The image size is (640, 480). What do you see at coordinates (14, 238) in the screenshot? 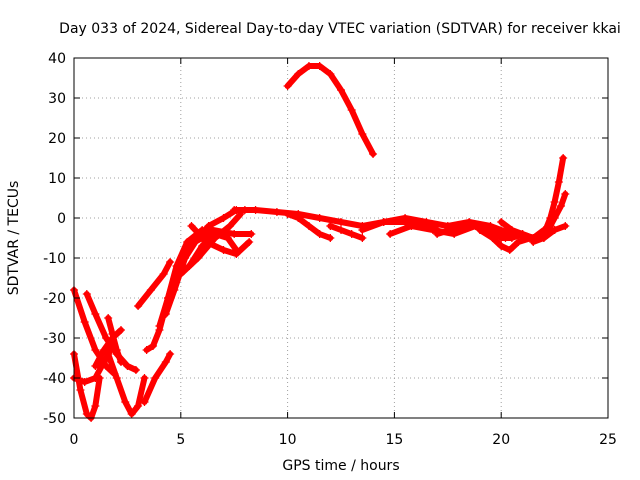
I see `y-axis-label: SDTVAR / TECUs` at bounding box center [14, 238].